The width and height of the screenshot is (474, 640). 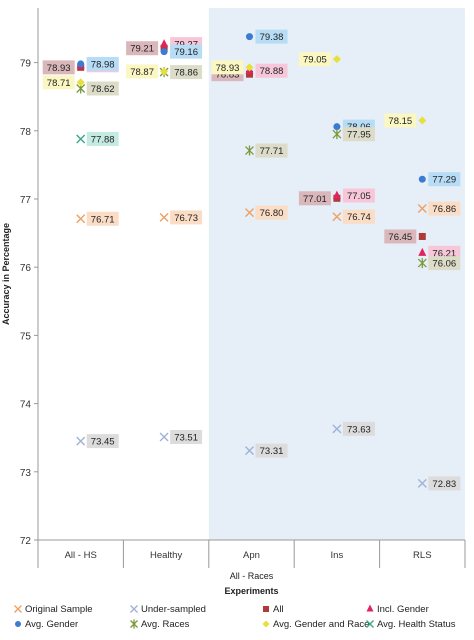 I want to click on data-label: 73.31, so click(x=271, y=450).